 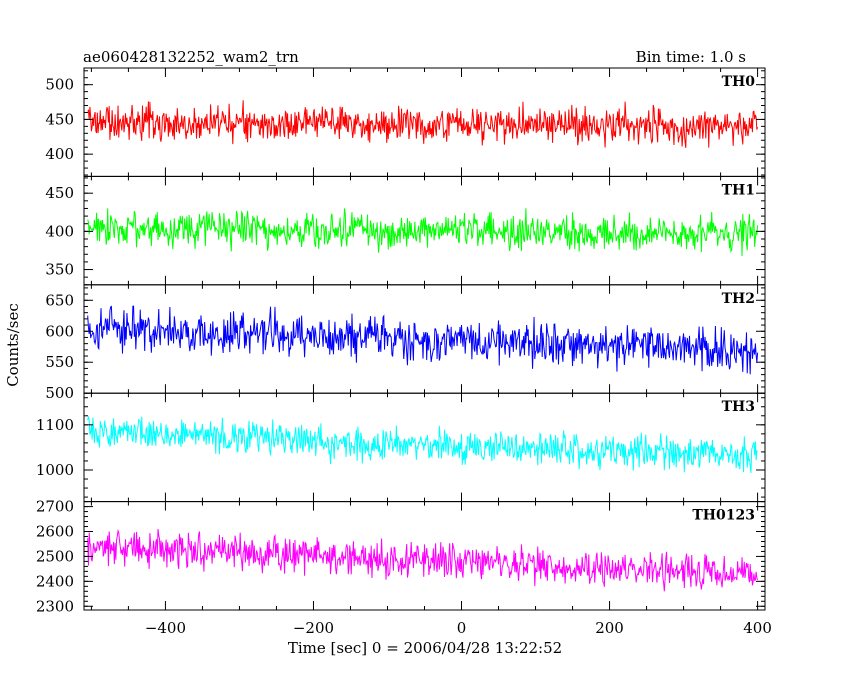 What do you see at coordinates (59, 270) in the screenshot?
I see `y-tick-label: 350` at bounding box center [59, 270].